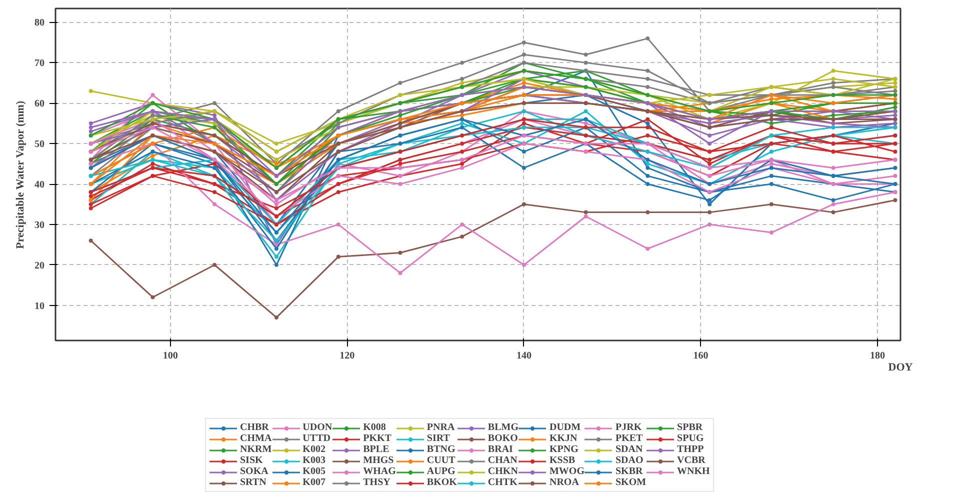 This screenshot has height=499, width=954. I want to click on legend-label: MWOG, so click(566, 471).